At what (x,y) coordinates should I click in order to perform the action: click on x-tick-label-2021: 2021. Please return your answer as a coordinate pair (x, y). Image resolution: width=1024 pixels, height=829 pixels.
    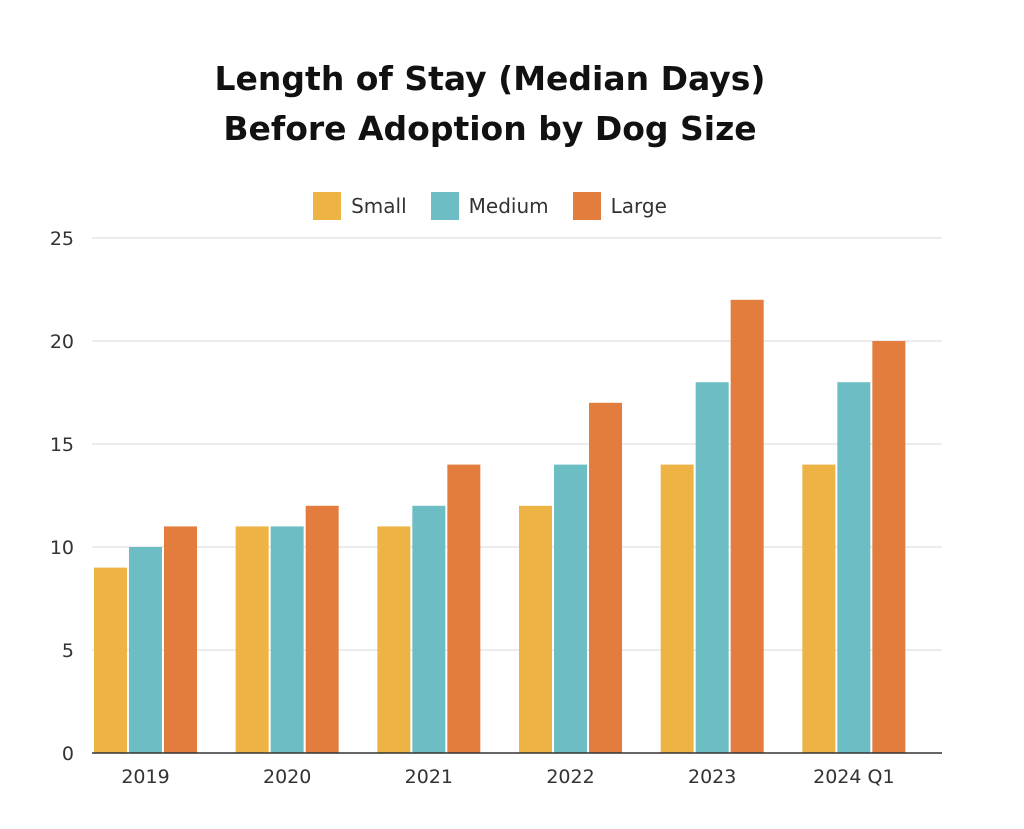
    Looking at the image, I should click on (429, 777).